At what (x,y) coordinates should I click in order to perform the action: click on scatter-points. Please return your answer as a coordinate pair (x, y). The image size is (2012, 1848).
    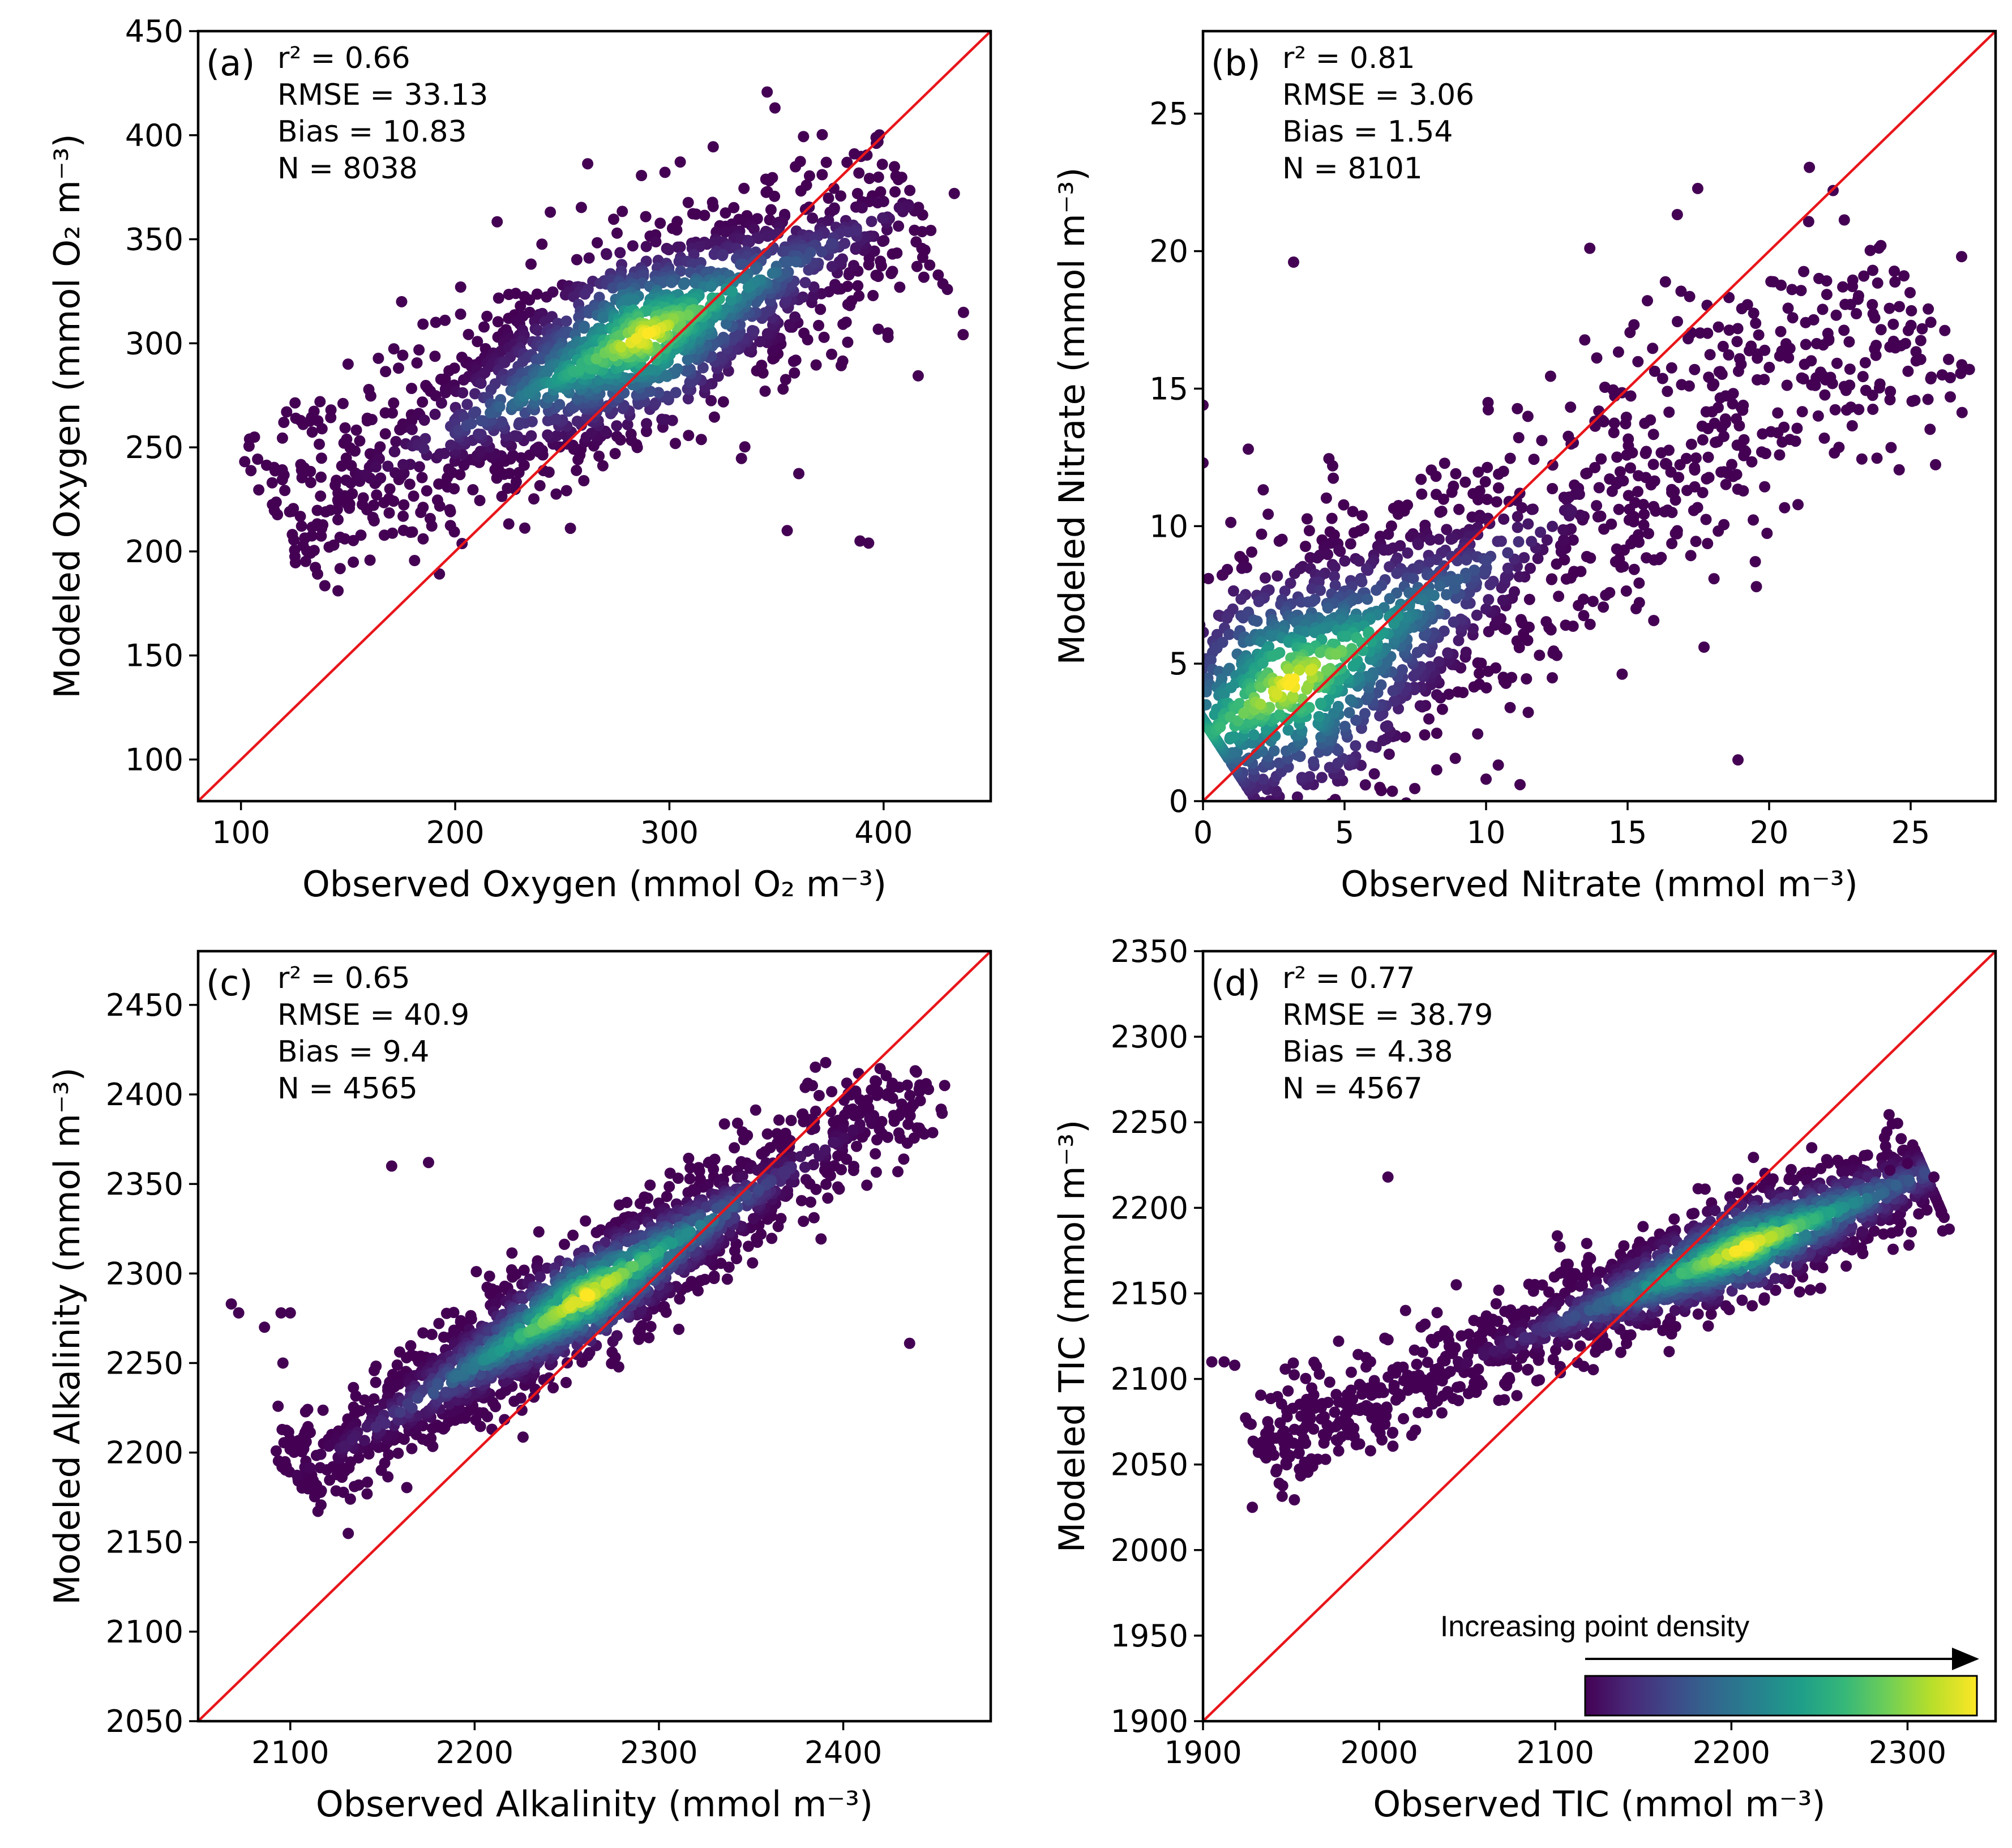
    Looking at the image, I should click on (1562, 493).